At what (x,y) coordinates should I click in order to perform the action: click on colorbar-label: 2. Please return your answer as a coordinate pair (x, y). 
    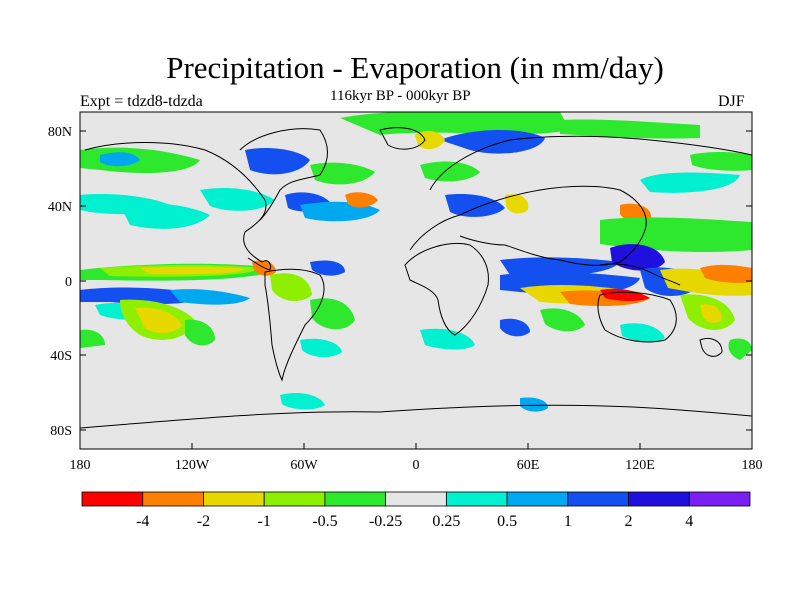
    Looking at the image, I should click on (629, 521).